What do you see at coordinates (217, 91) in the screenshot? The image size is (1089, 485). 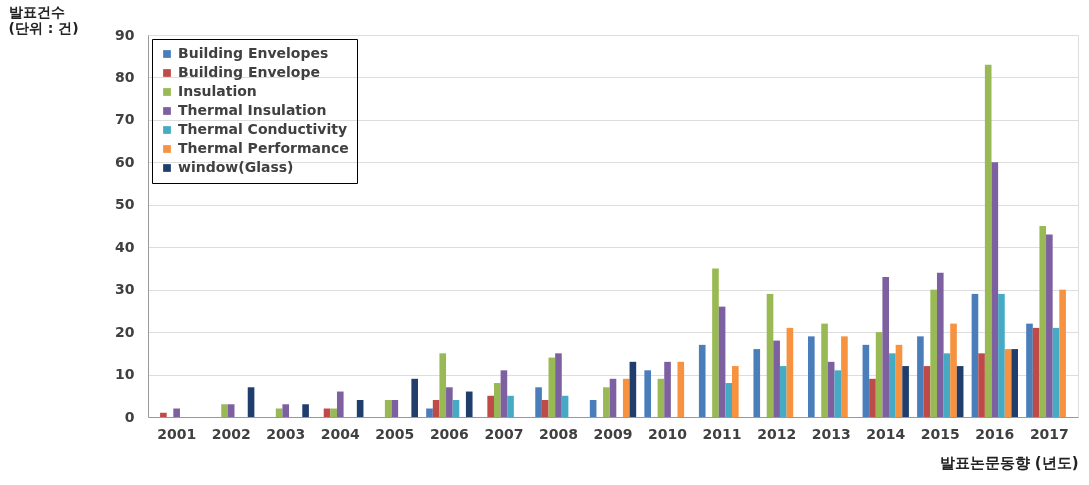 I see `legend-label: Insulation` at bounding box center [217, 91].